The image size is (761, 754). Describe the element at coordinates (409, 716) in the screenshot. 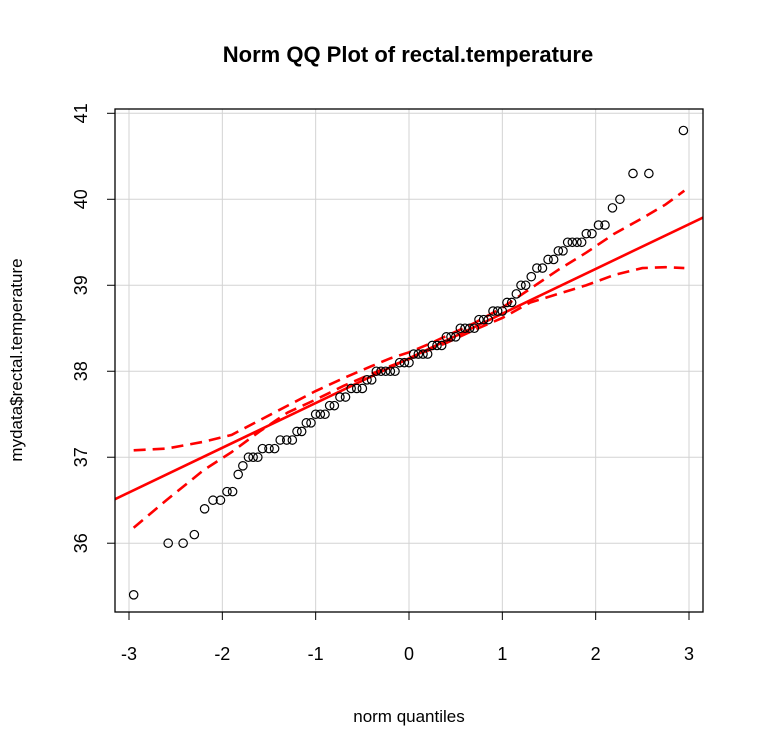

I see `x-axis-label: norm quantiles` at that location.